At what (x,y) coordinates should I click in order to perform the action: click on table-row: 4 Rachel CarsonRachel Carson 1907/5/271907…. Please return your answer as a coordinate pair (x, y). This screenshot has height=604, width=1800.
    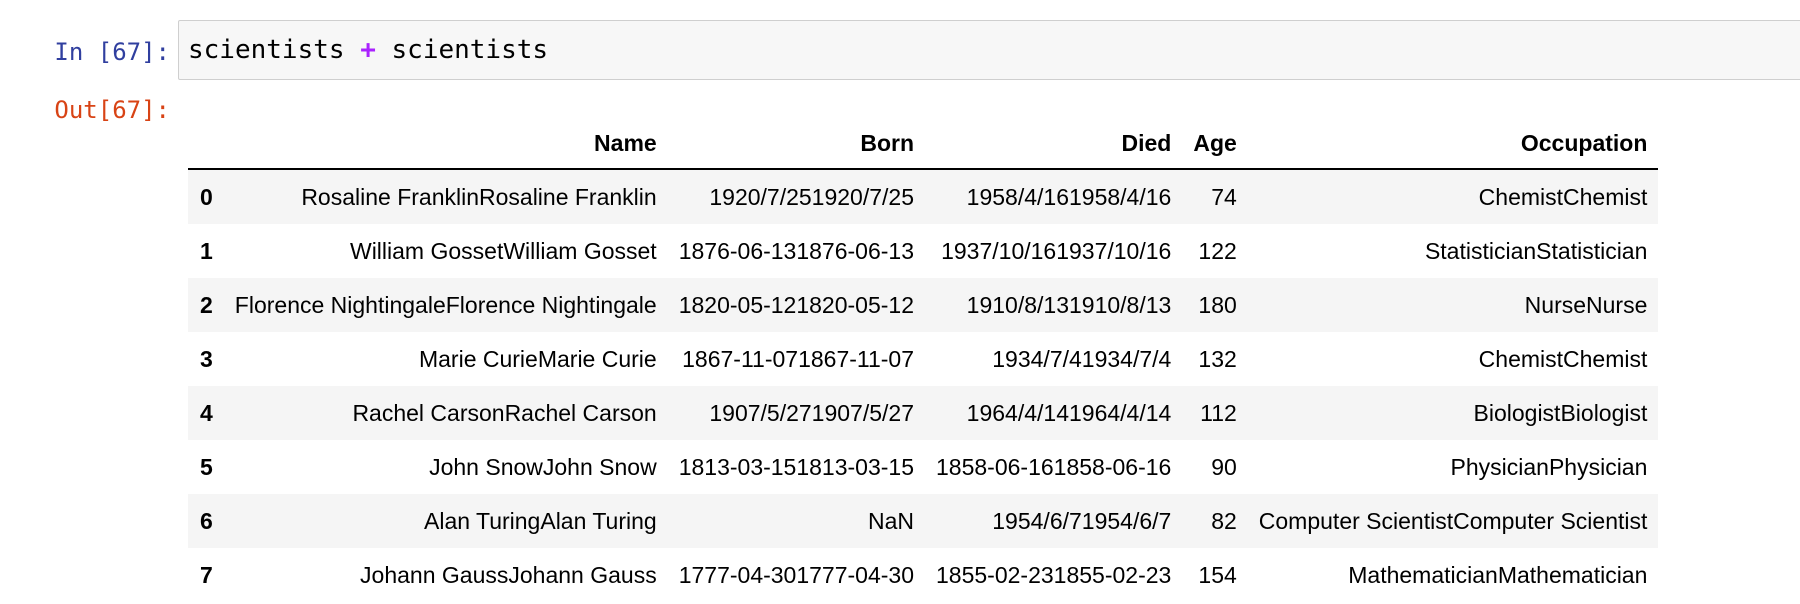
    Looking at the image, I should click on (923, 413).